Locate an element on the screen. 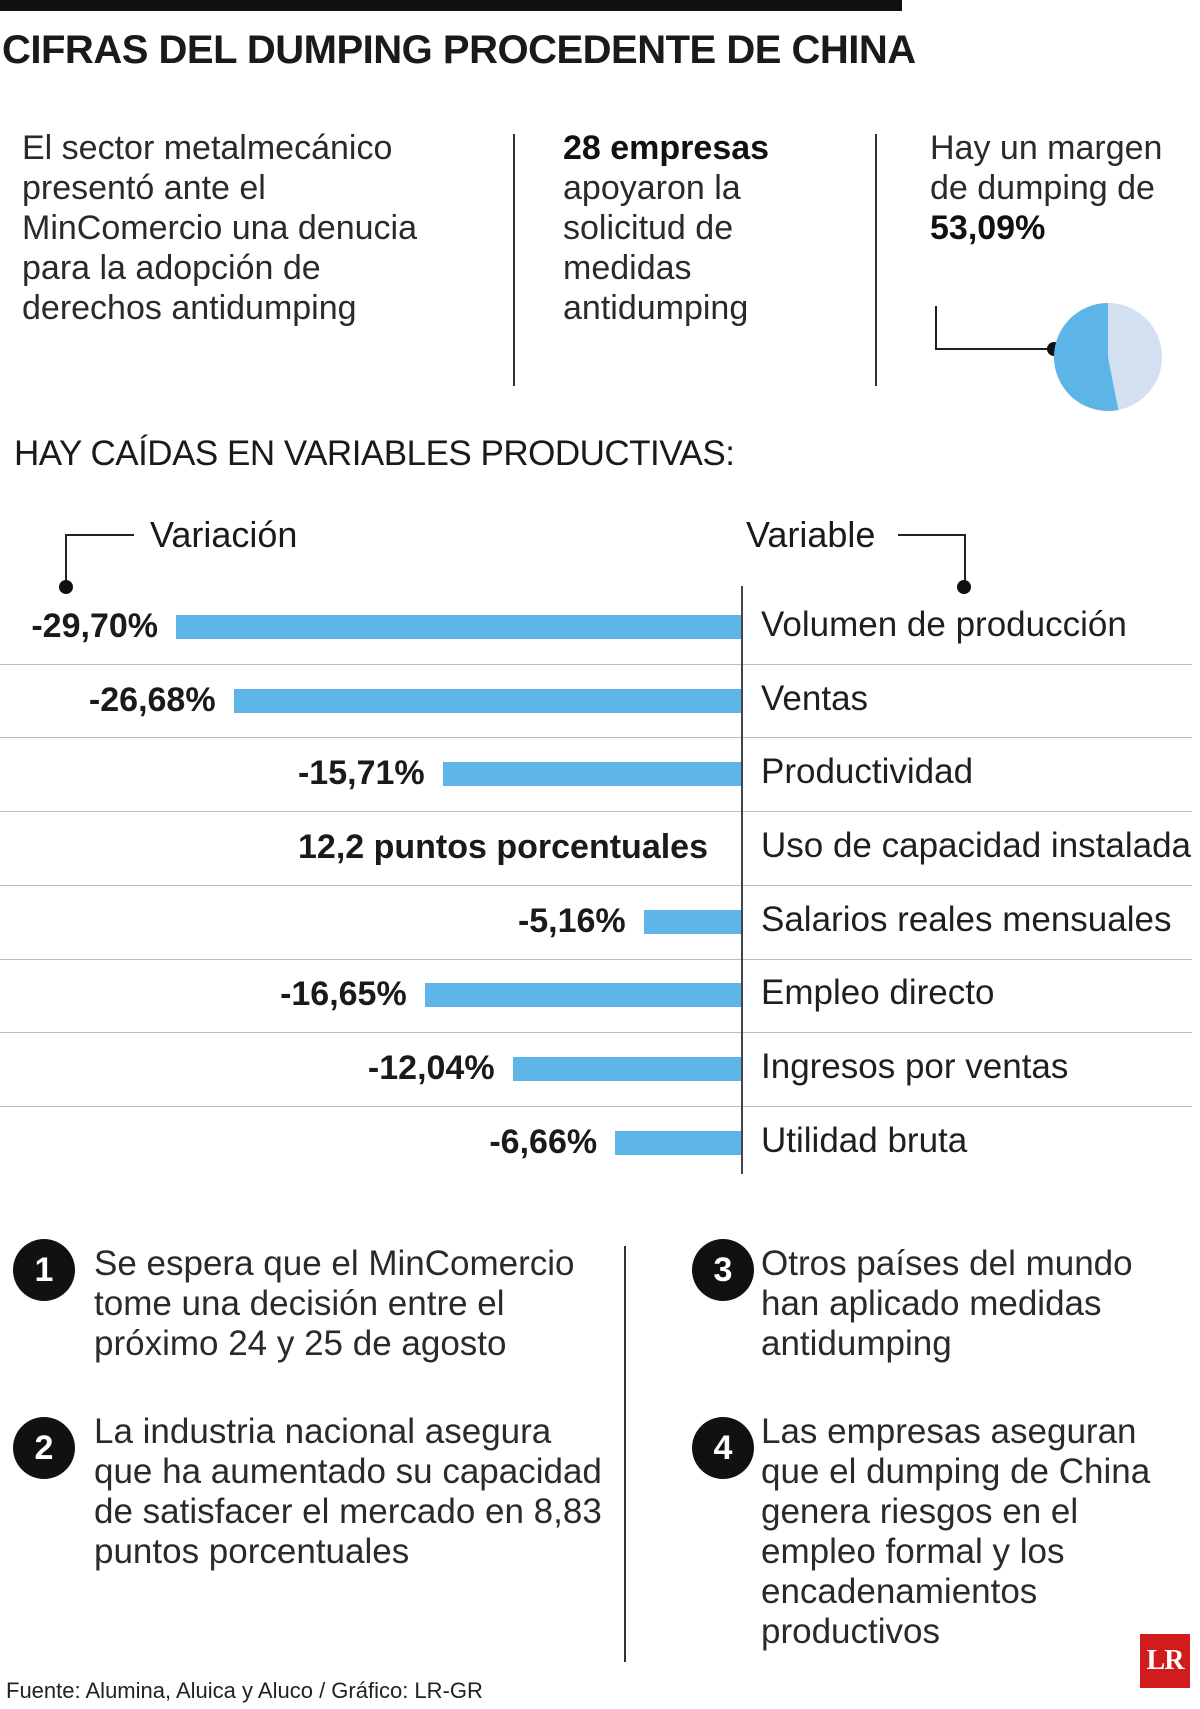 The width and height of the screenshot is (1200, 1709). pie-connector is located at coordinates (994, 328).